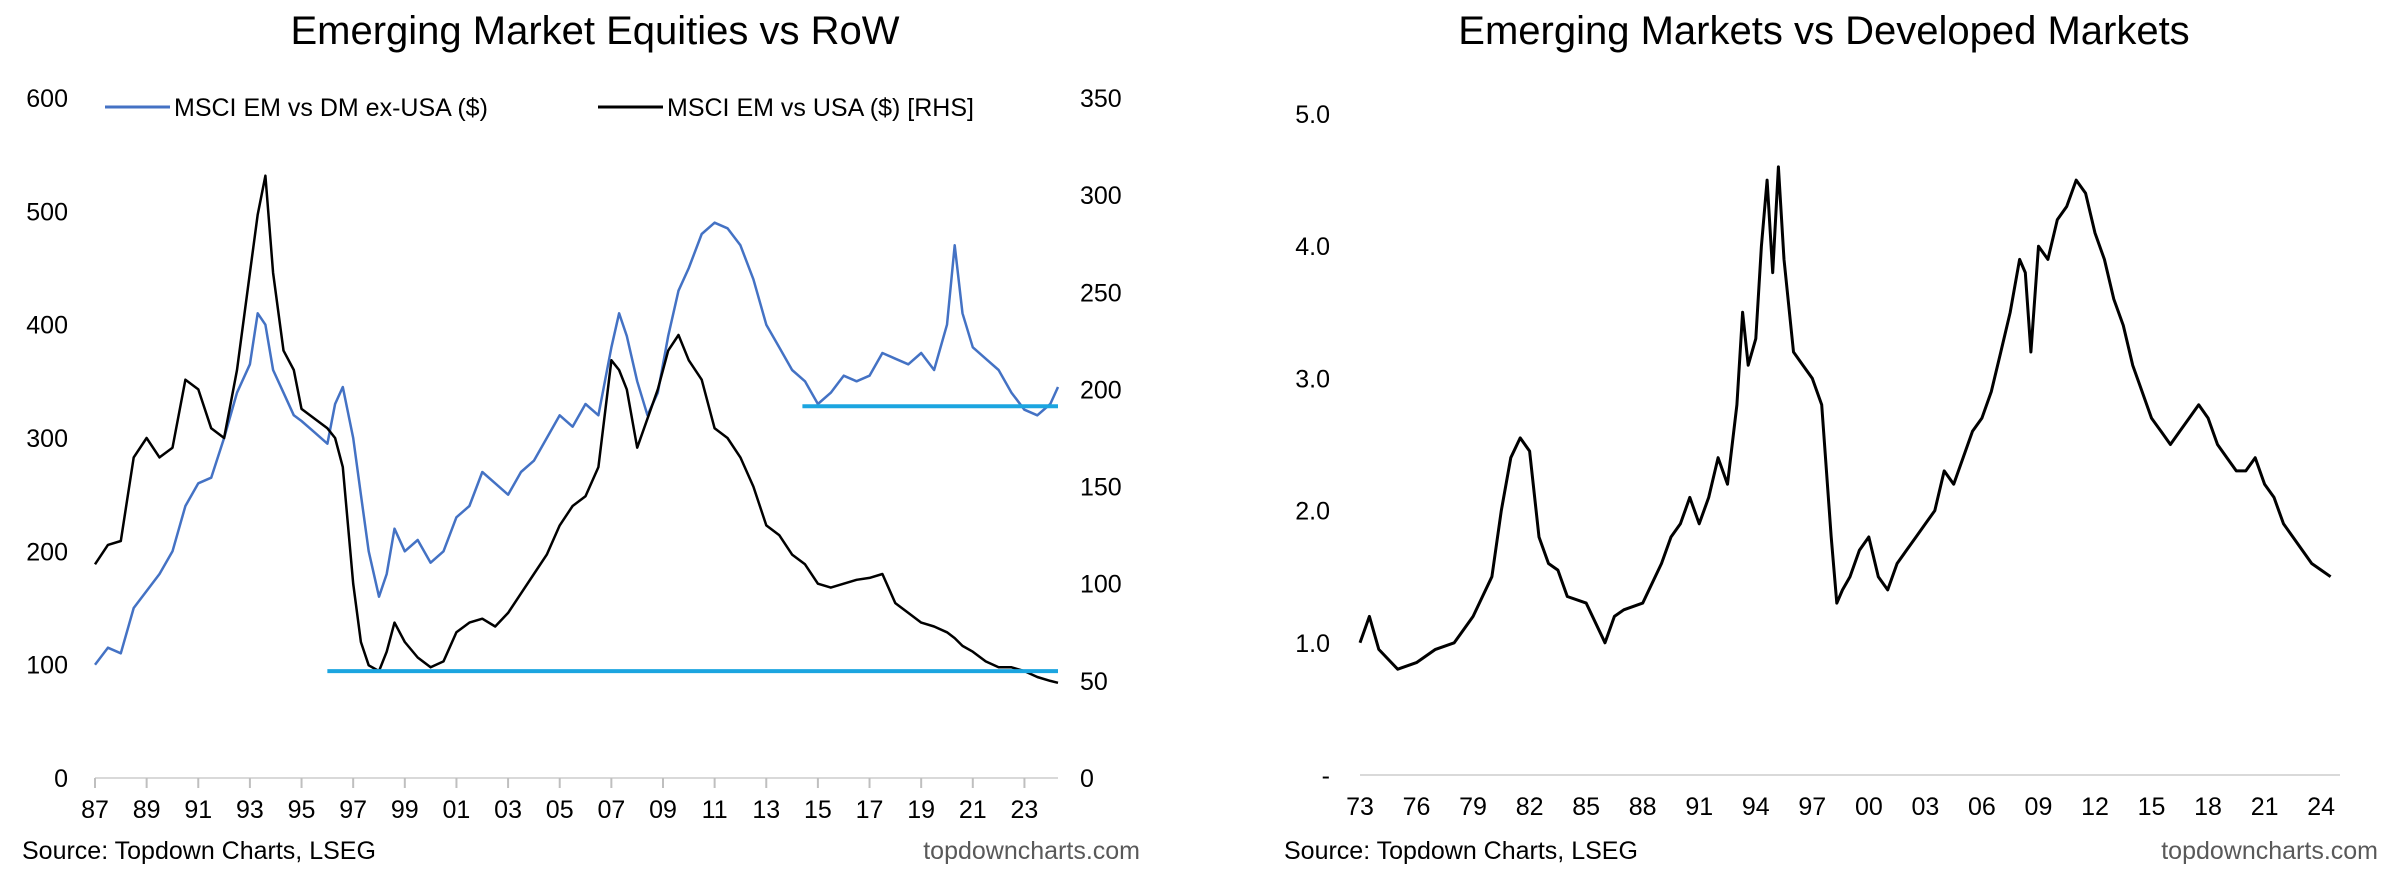  What do you see at coordinates (1312, 512) in the screenshot?
I see `y-tick-2-0: 2.0` at bounding box center [1312, 512].